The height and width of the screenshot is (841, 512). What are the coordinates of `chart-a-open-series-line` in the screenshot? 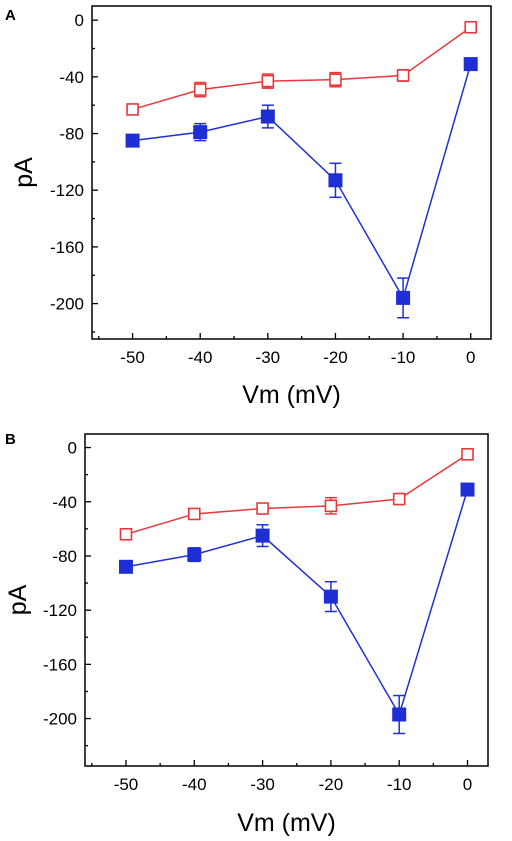 It's located at (302, 68).